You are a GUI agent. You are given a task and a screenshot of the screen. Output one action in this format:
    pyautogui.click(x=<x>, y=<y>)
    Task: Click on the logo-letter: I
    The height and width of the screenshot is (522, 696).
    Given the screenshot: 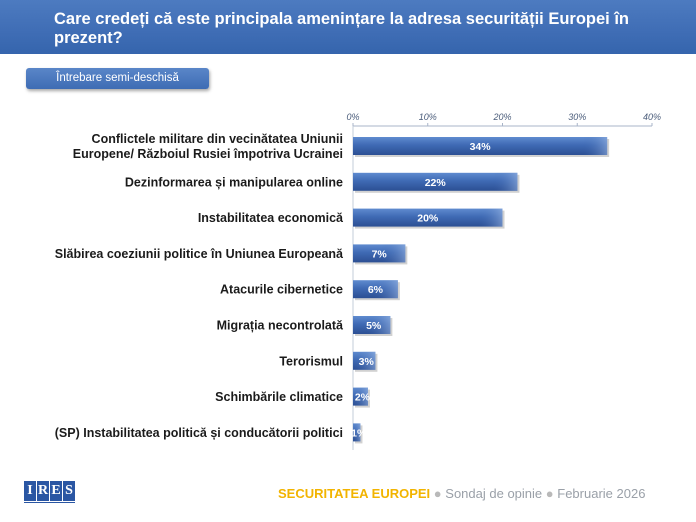 What is the action you would take?
    pyautogui.click(x=30, y=491)
    